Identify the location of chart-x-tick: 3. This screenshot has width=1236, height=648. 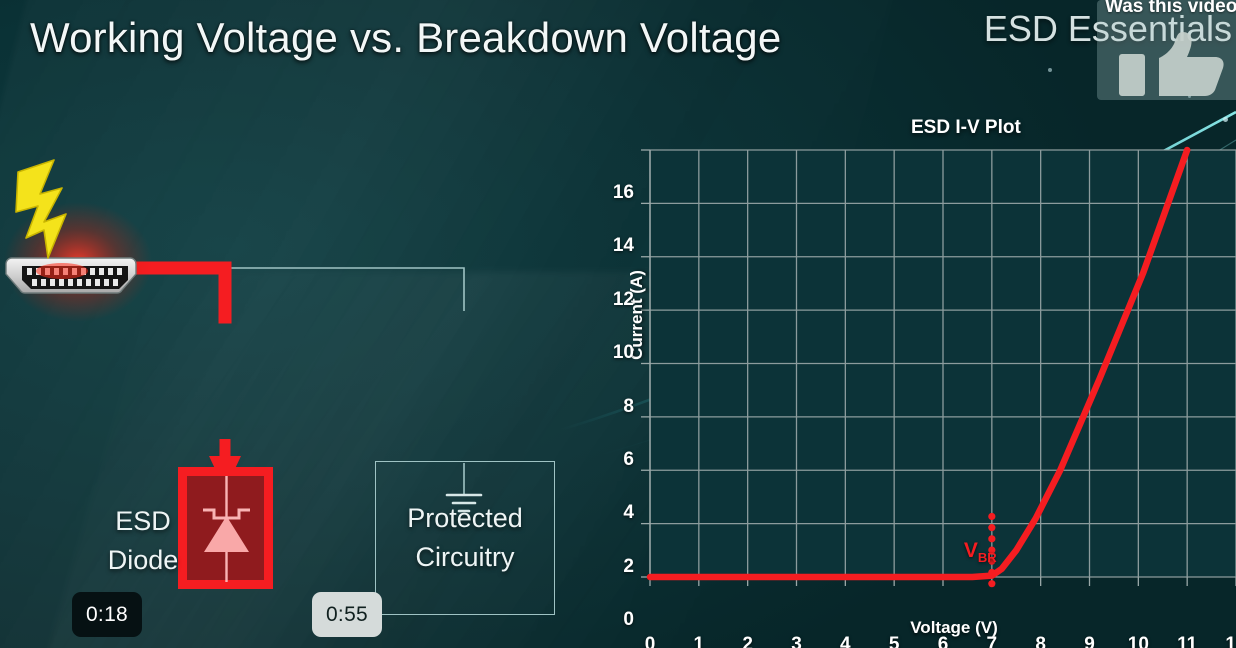
(796, 641).